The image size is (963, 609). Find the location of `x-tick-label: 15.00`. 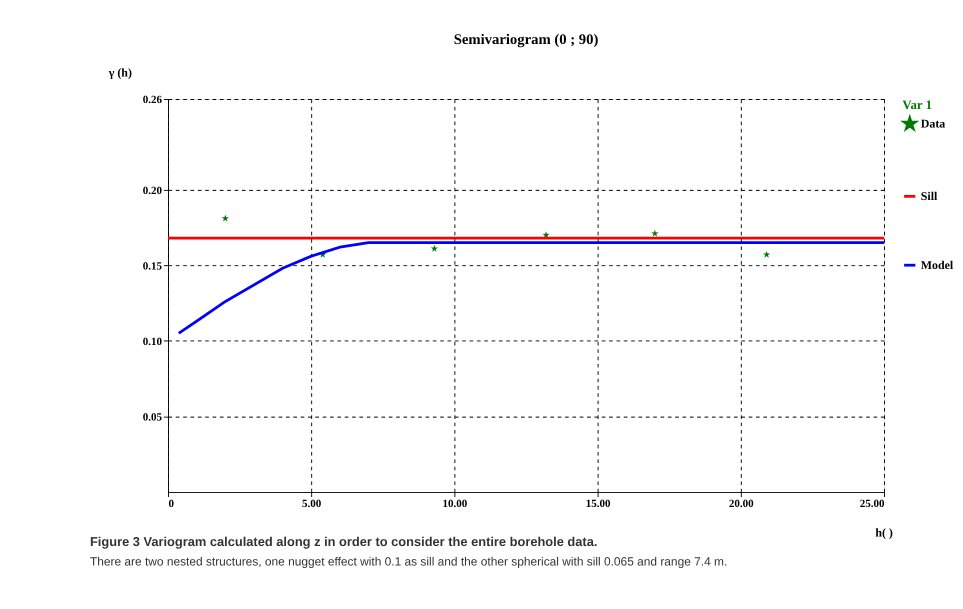

x-tick-label: 15.00 is located at coordinates (598, 504).